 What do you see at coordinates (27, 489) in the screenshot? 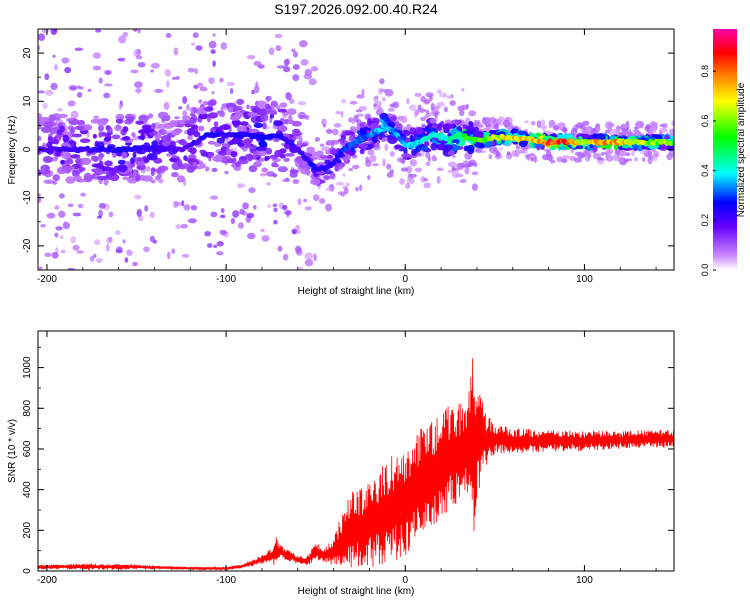
I see `snr-y-tick-label: 400` at bounding box center [27, 489].